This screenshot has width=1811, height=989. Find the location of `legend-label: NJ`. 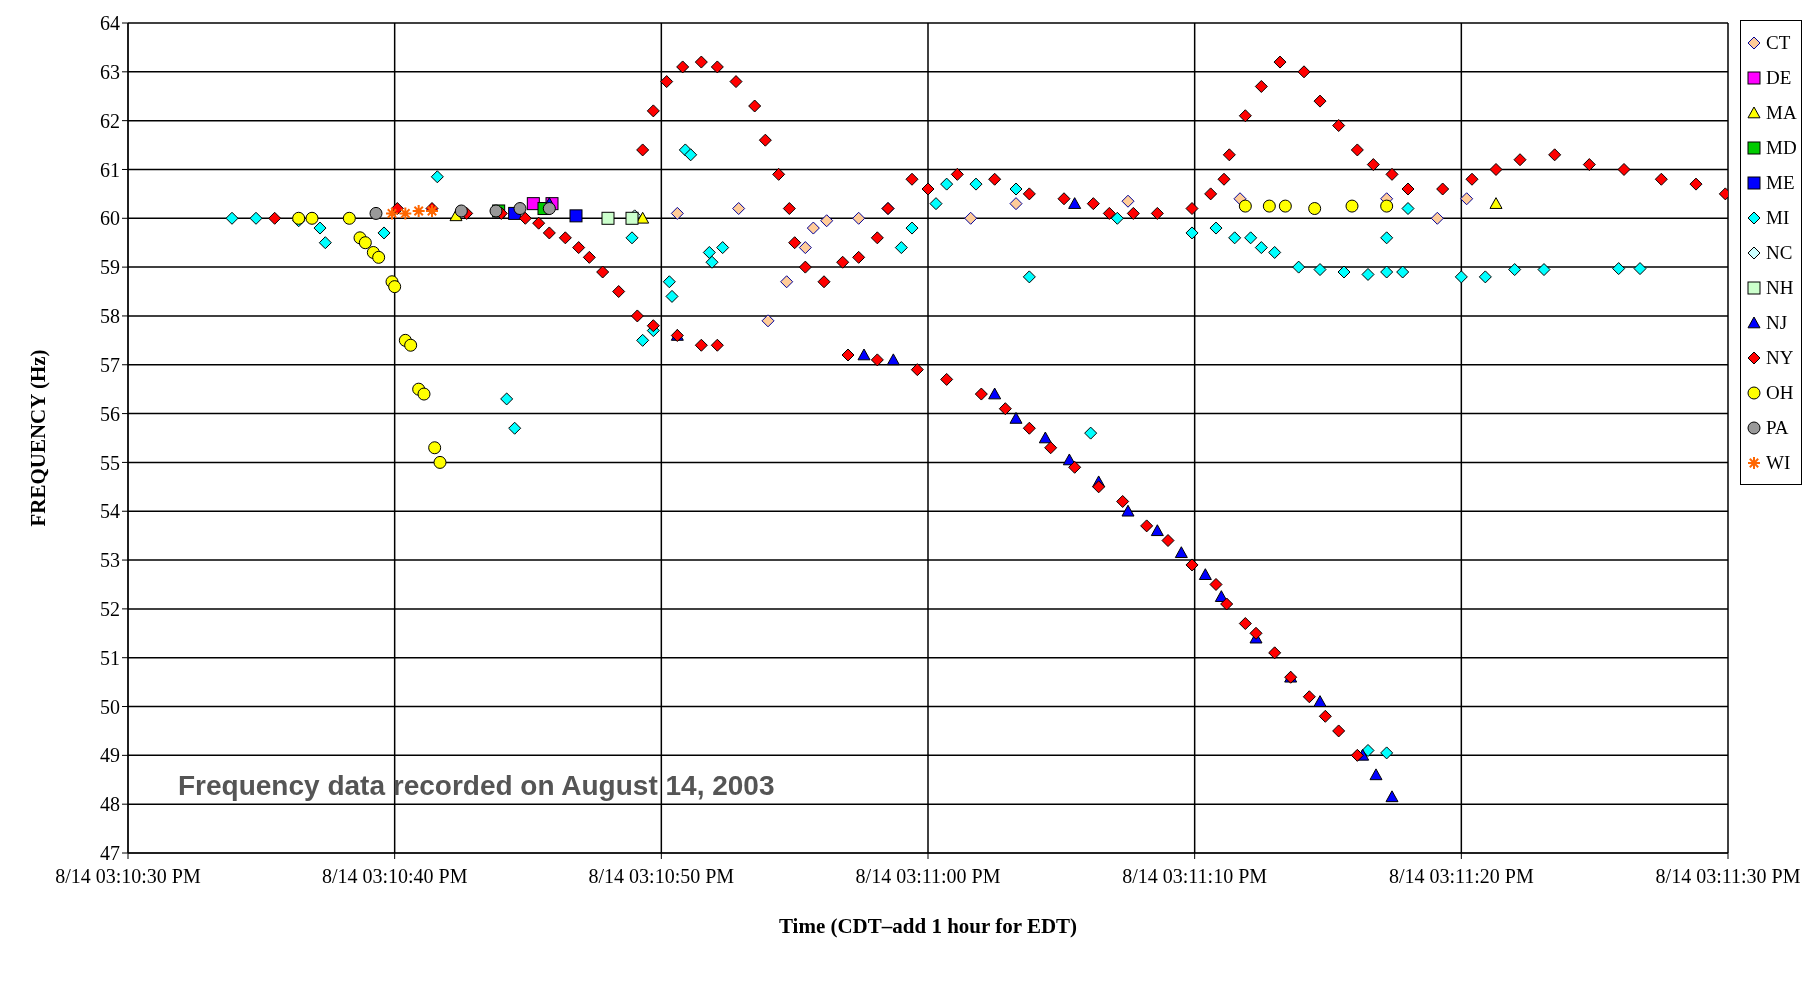

legend-label: NJ is located at coordinates (1777, 322).